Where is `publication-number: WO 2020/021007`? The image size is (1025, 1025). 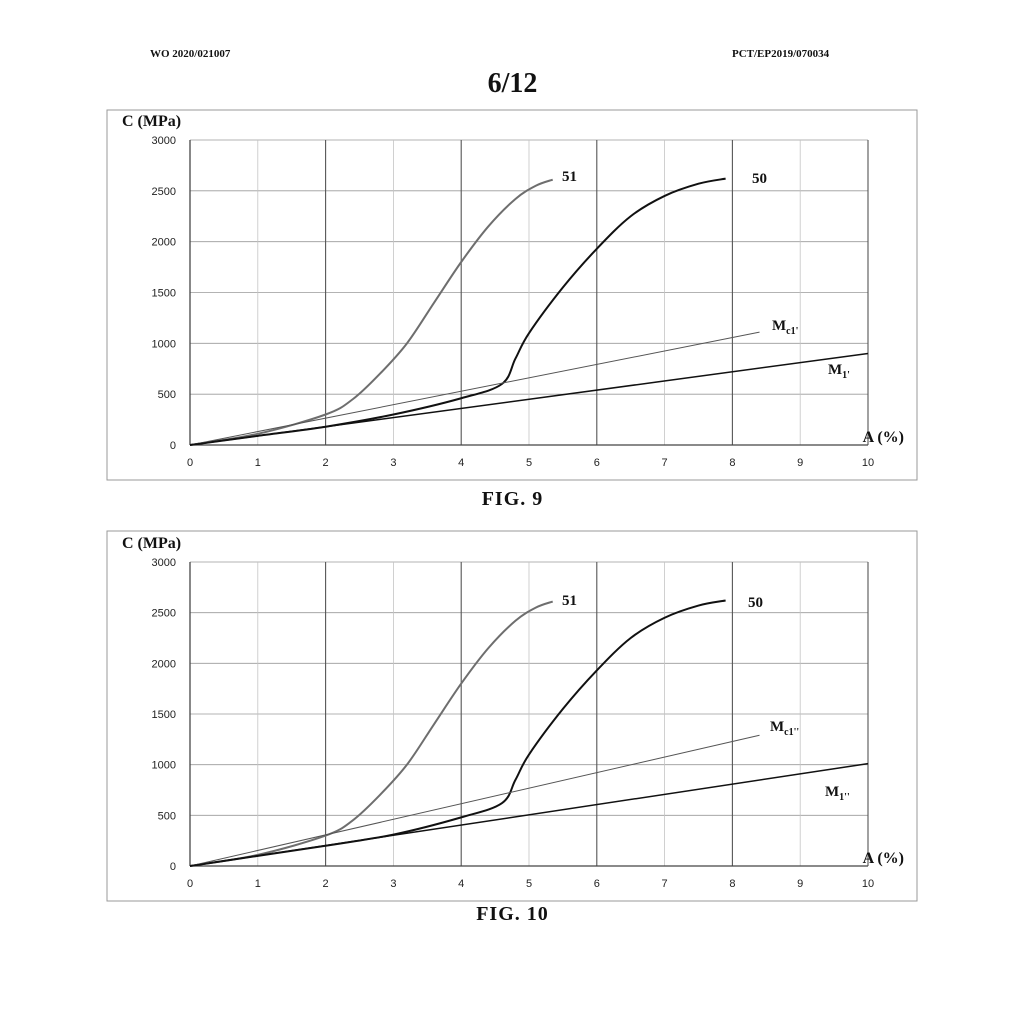 publication-number: WO 2020/021007 is located at coordinates (190, 54).